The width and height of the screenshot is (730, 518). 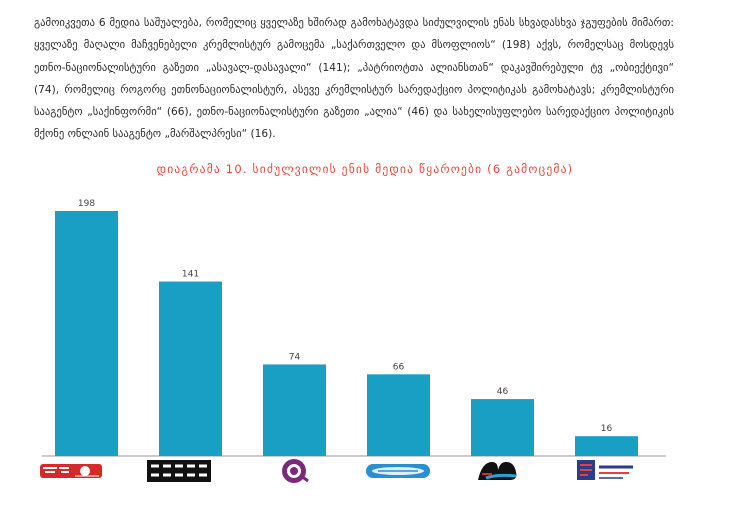 What do you see at coordinates (71, 471) in the screenshot?
I see `sakartvelo-da-msoplio-logo` at bounding box center [71, 471].